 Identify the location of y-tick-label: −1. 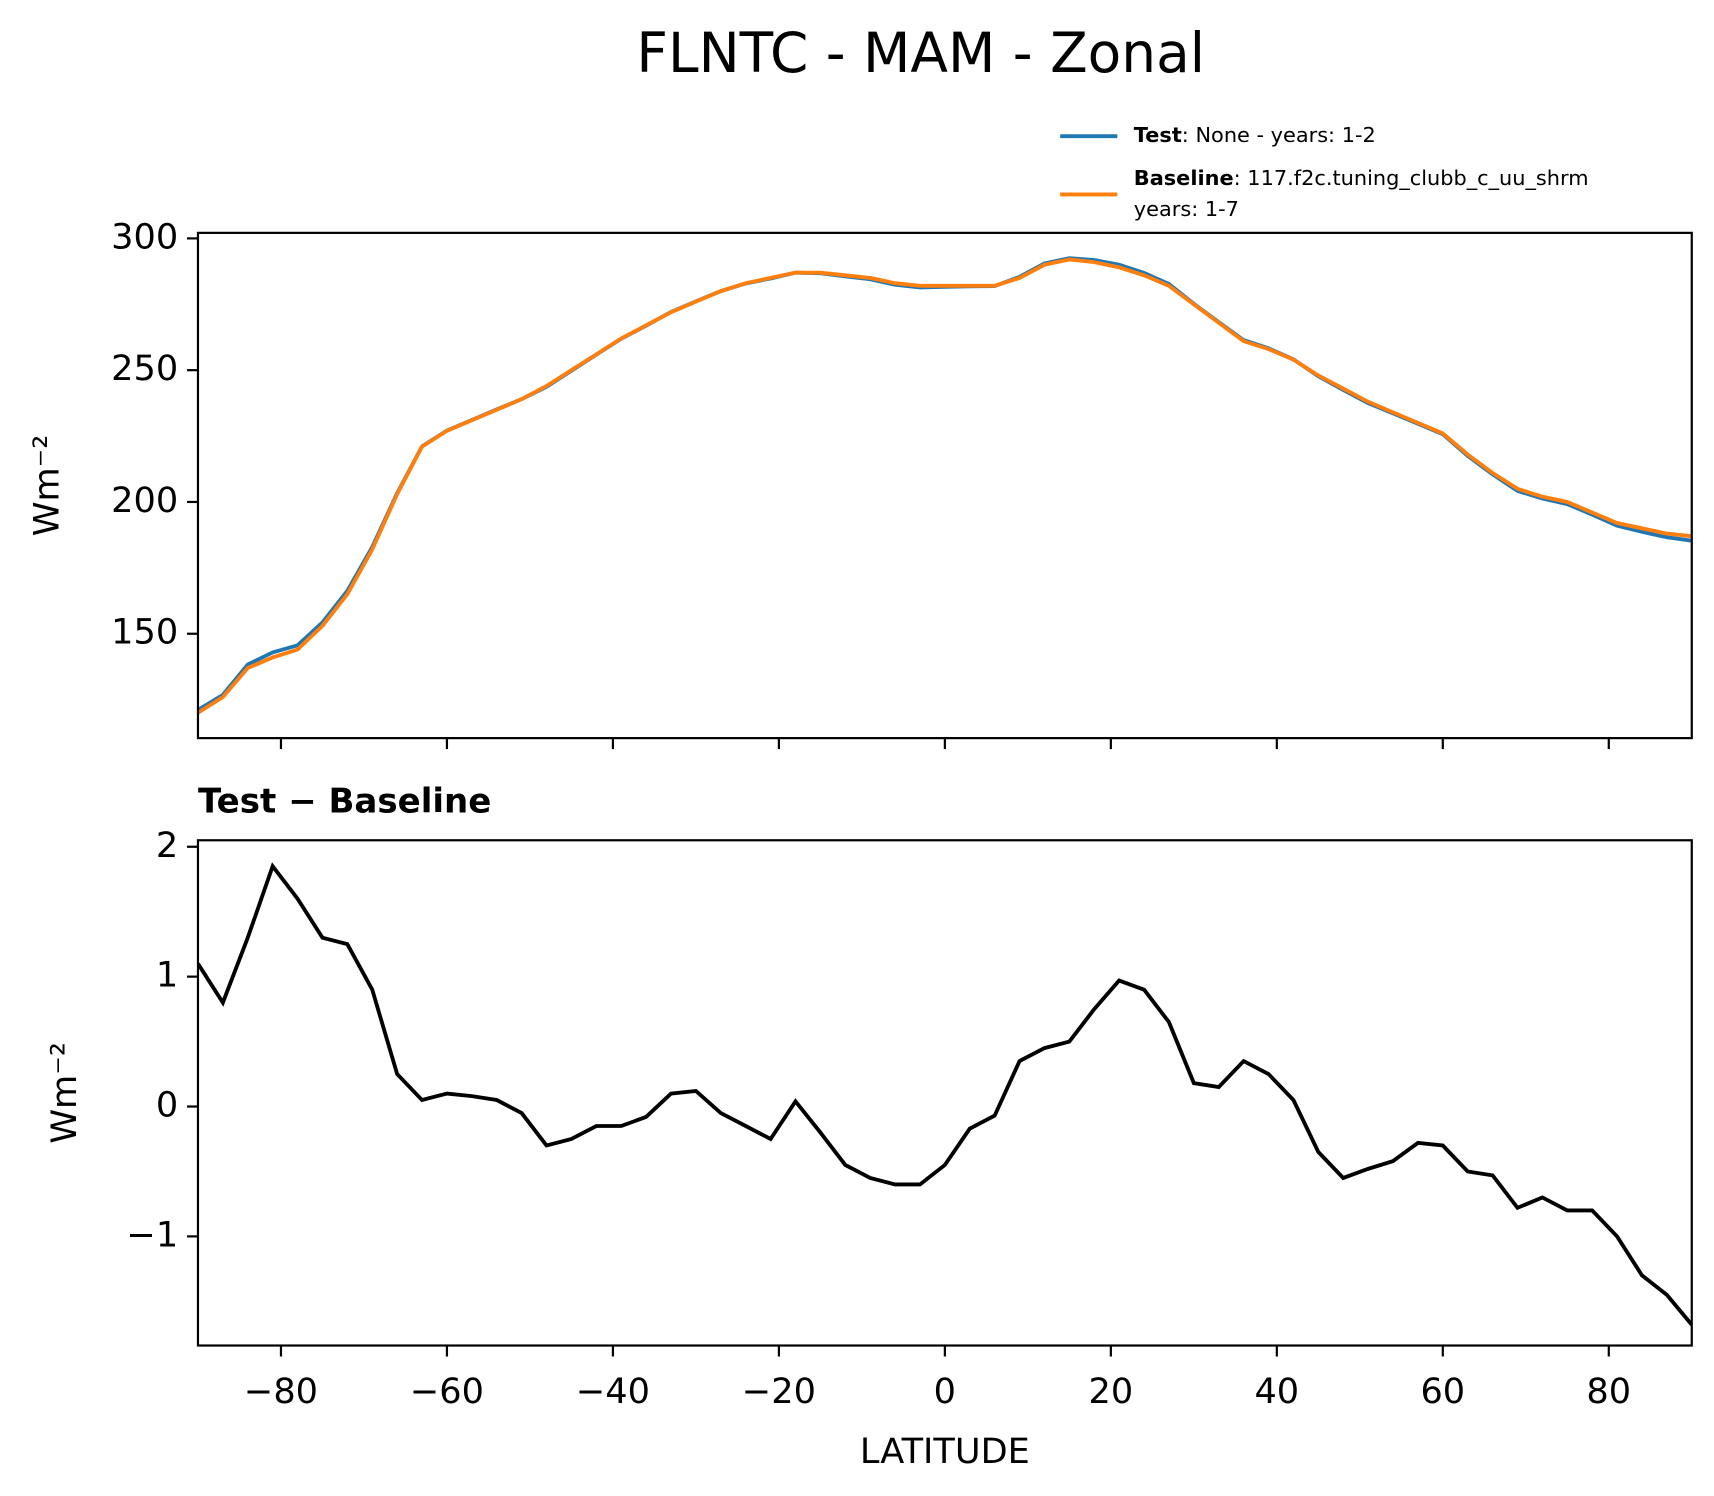
(152, 1234).